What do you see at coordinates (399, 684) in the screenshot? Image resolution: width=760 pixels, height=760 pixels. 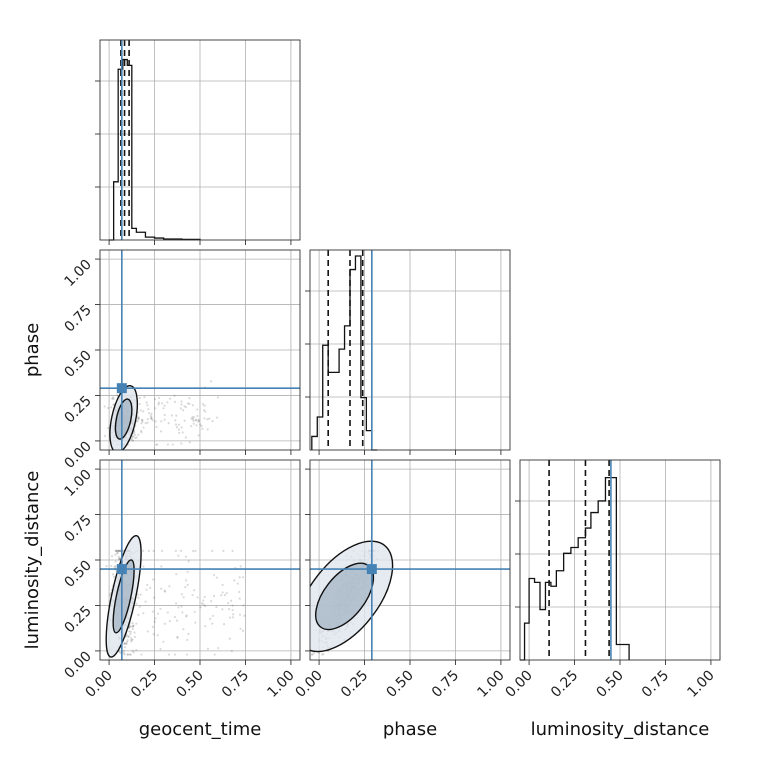 I see `x-tick-label: 0.50` at bounding box center [399, 684].